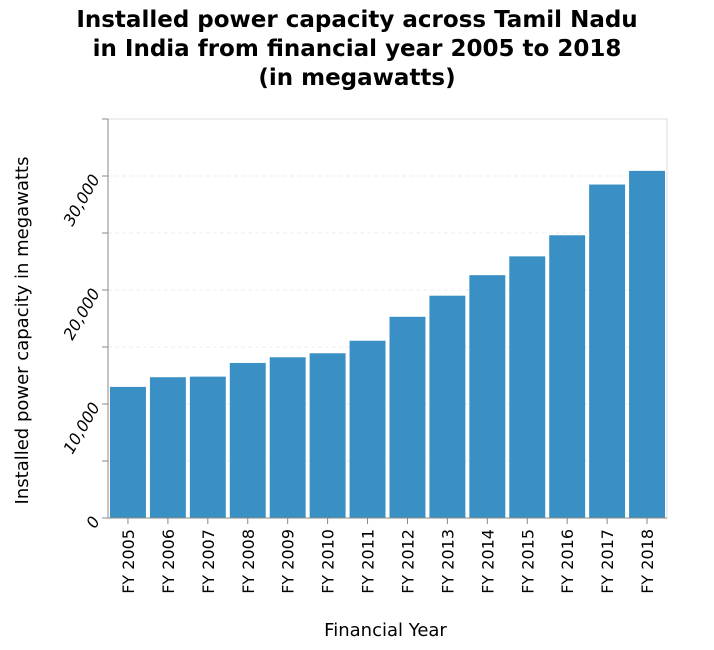  I want to click on x-tick-label: FY 2014, so click(487, 561).